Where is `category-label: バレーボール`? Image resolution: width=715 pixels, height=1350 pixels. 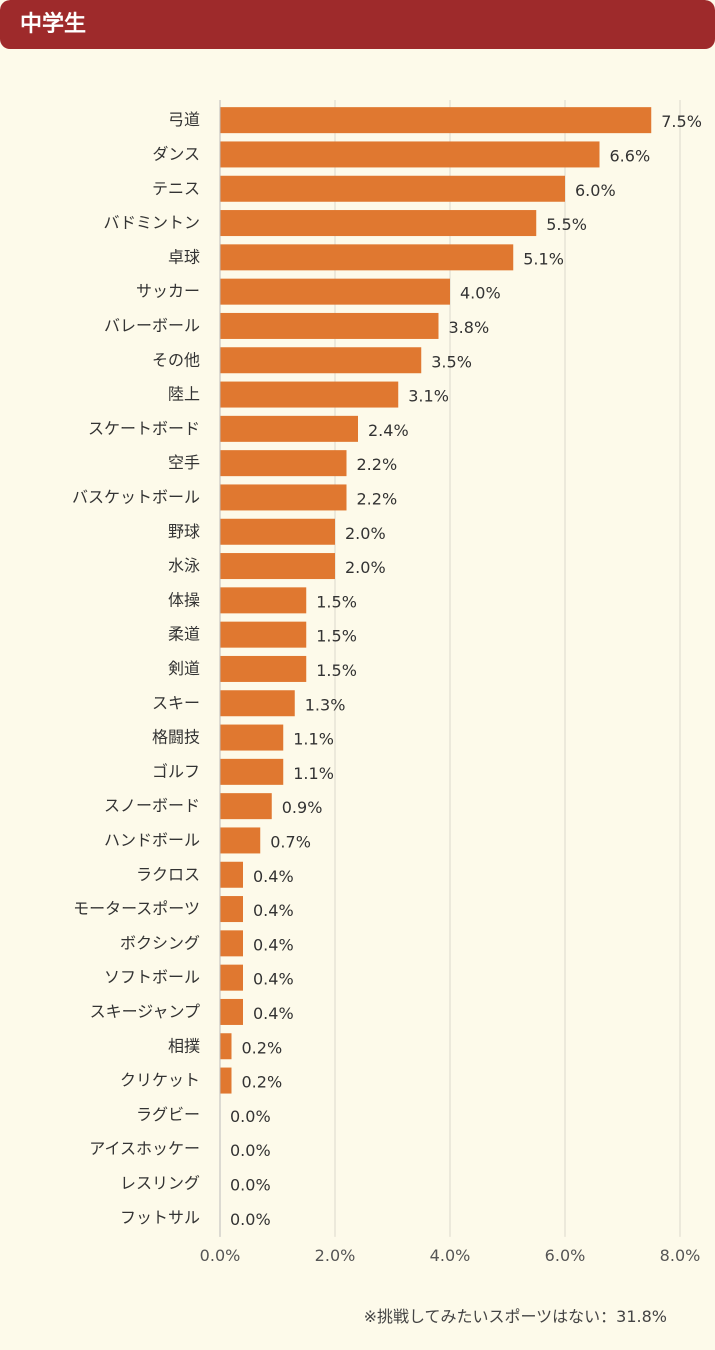 category-label: バレーボール is located at coordinates (152, 325).